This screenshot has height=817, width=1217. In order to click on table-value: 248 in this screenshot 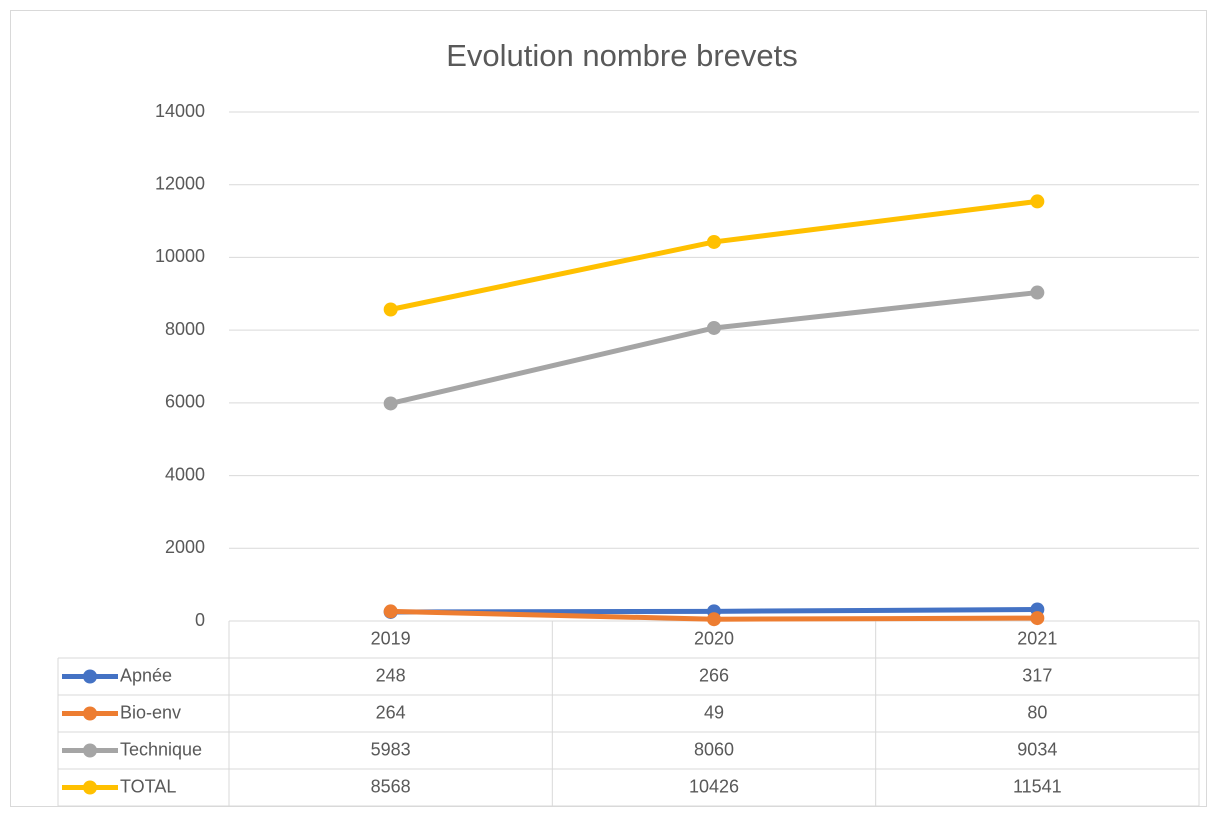, I will do `click(391, 675)`.